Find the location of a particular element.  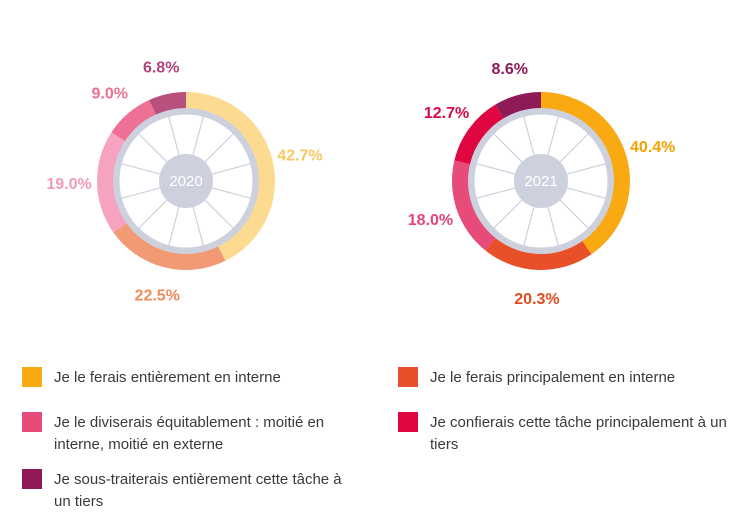

legend-item-2: Je le ferais principalement en interne is located at coordinates (565, 378).